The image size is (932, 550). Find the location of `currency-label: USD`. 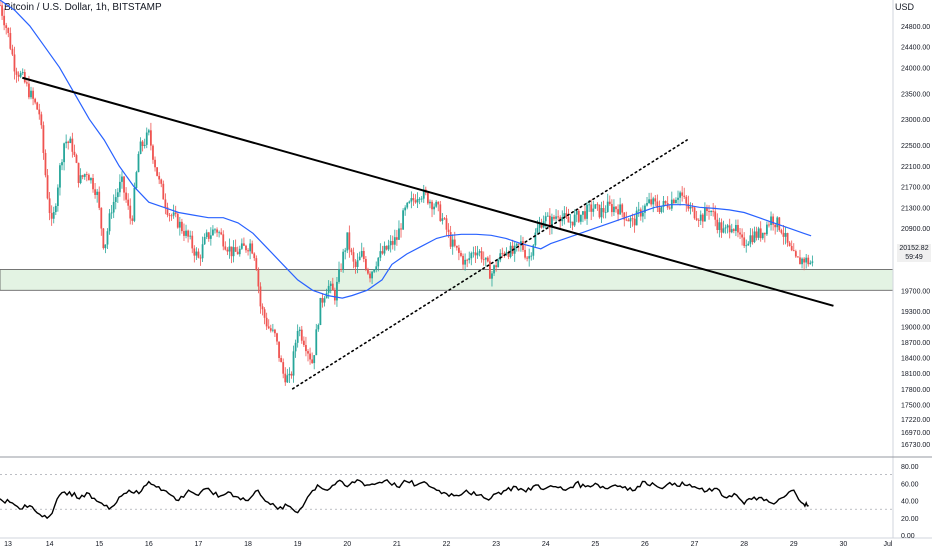

currency-label: USD is located at coordinates (904, 7).